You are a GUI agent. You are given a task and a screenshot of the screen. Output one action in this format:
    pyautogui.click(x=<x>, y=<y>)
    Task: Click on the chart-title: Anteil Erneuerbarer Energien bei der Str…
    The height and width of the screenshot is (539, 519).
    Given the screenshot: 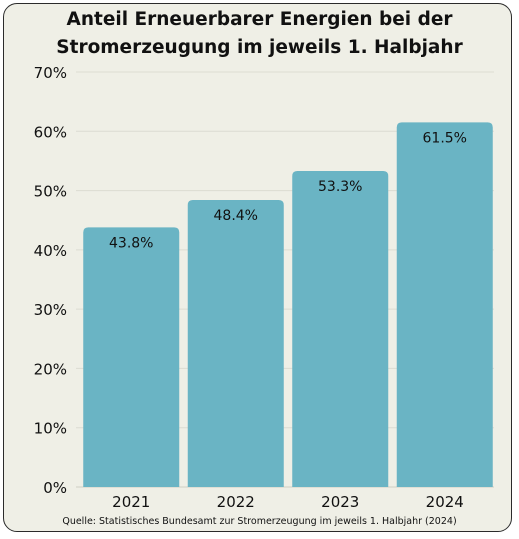 What is the action you would take?
    pyautogui.click(x=259, y=34)
    